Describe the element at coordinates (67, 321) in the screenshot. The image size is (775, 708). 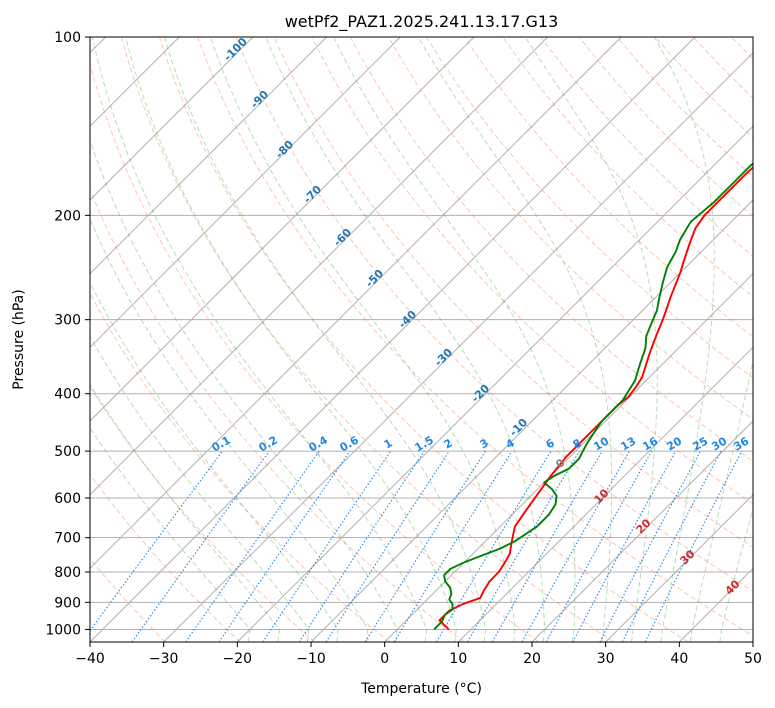
I see `y-tick-label: 300` at that location.